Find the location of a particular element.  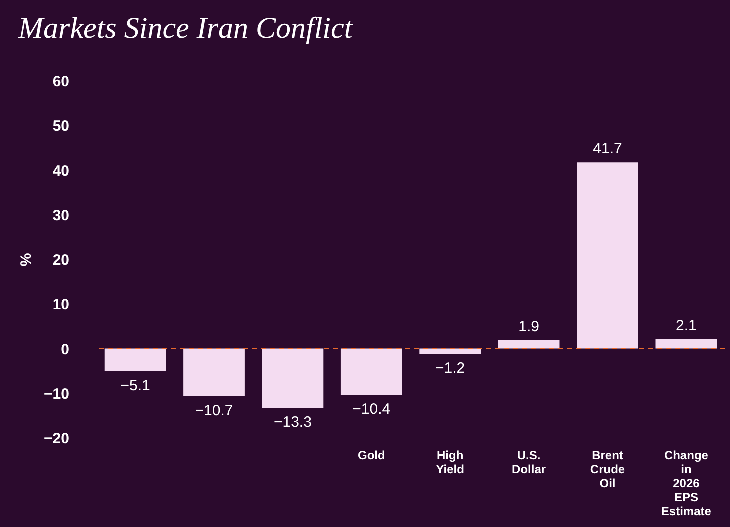

y-tick-label: 60 is located at coordinates (61, 82).